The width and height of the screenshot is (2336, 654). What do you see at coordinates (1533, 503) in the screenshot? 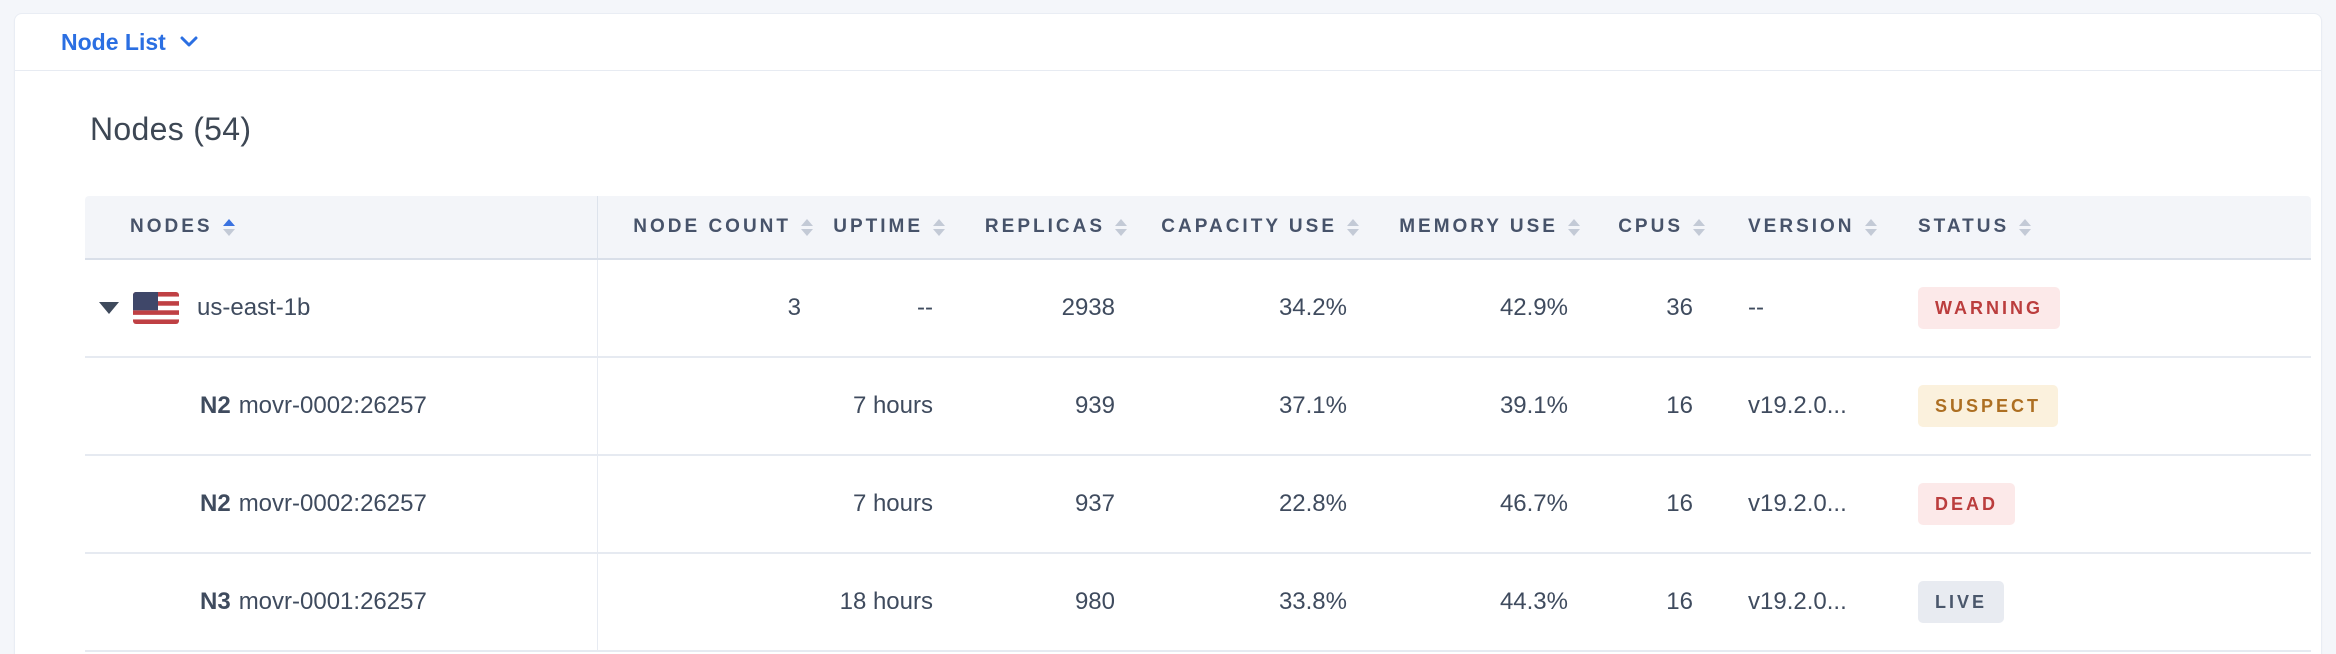
I see `memory-use-cell: 46.7%` at bounding box center [1533, 503].